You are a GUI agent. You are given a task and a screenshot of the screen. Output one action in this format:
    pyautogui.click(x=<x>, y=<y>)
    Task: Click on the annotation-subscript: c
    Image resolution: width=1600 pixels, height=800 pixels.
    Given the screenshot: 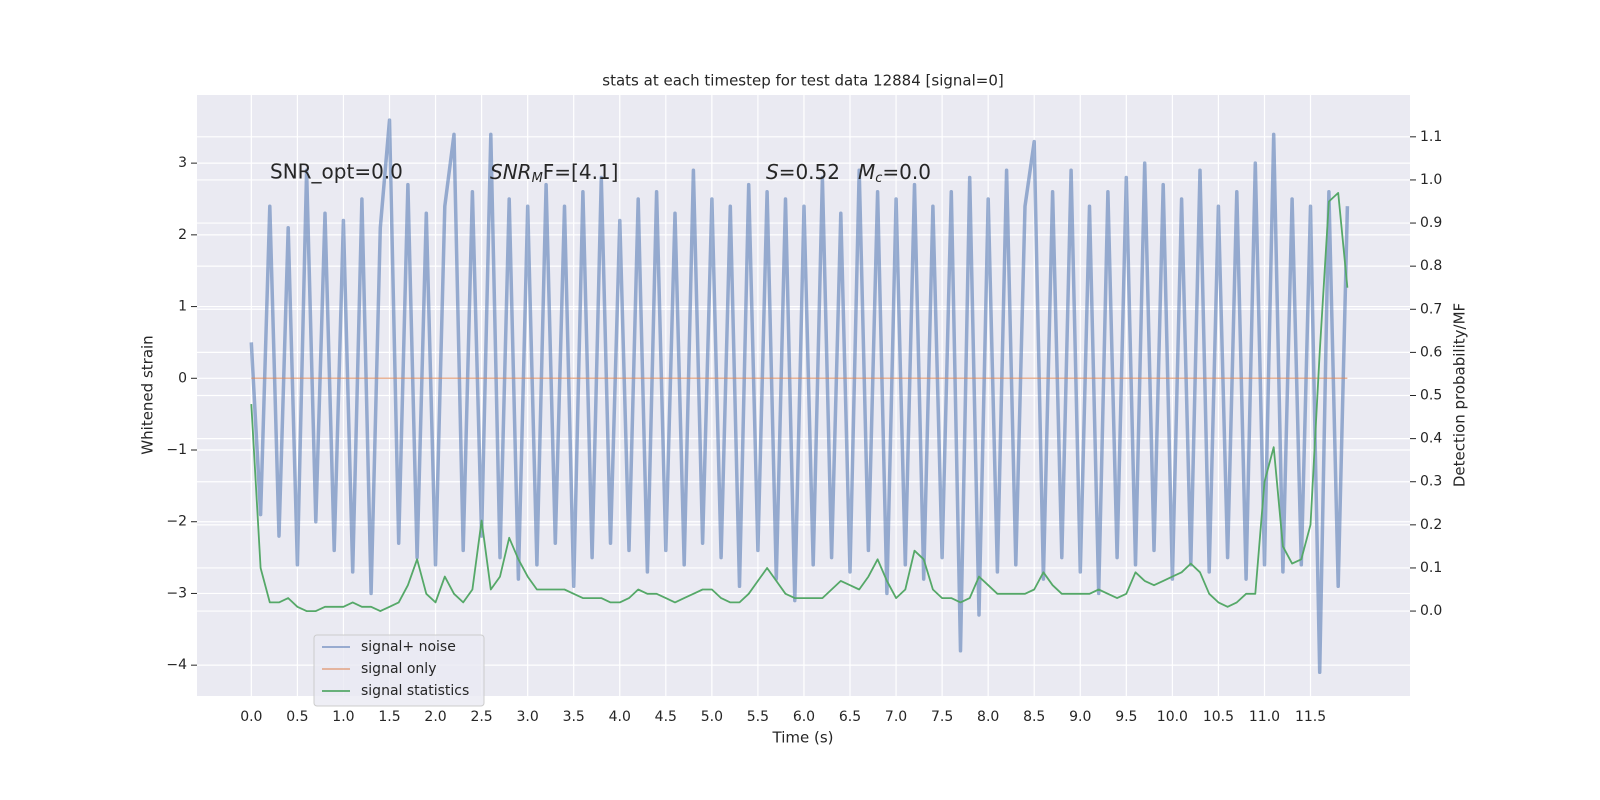 What is the action you would take?
    pyautogui.click(x=878, y=178)
    